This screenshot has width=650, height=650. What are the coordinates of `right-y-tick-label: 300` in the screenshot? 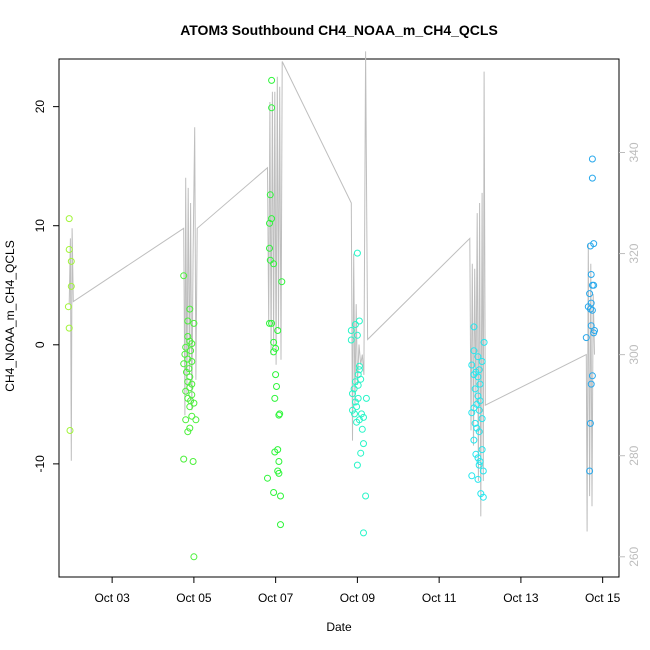 It's located at (634, 354).